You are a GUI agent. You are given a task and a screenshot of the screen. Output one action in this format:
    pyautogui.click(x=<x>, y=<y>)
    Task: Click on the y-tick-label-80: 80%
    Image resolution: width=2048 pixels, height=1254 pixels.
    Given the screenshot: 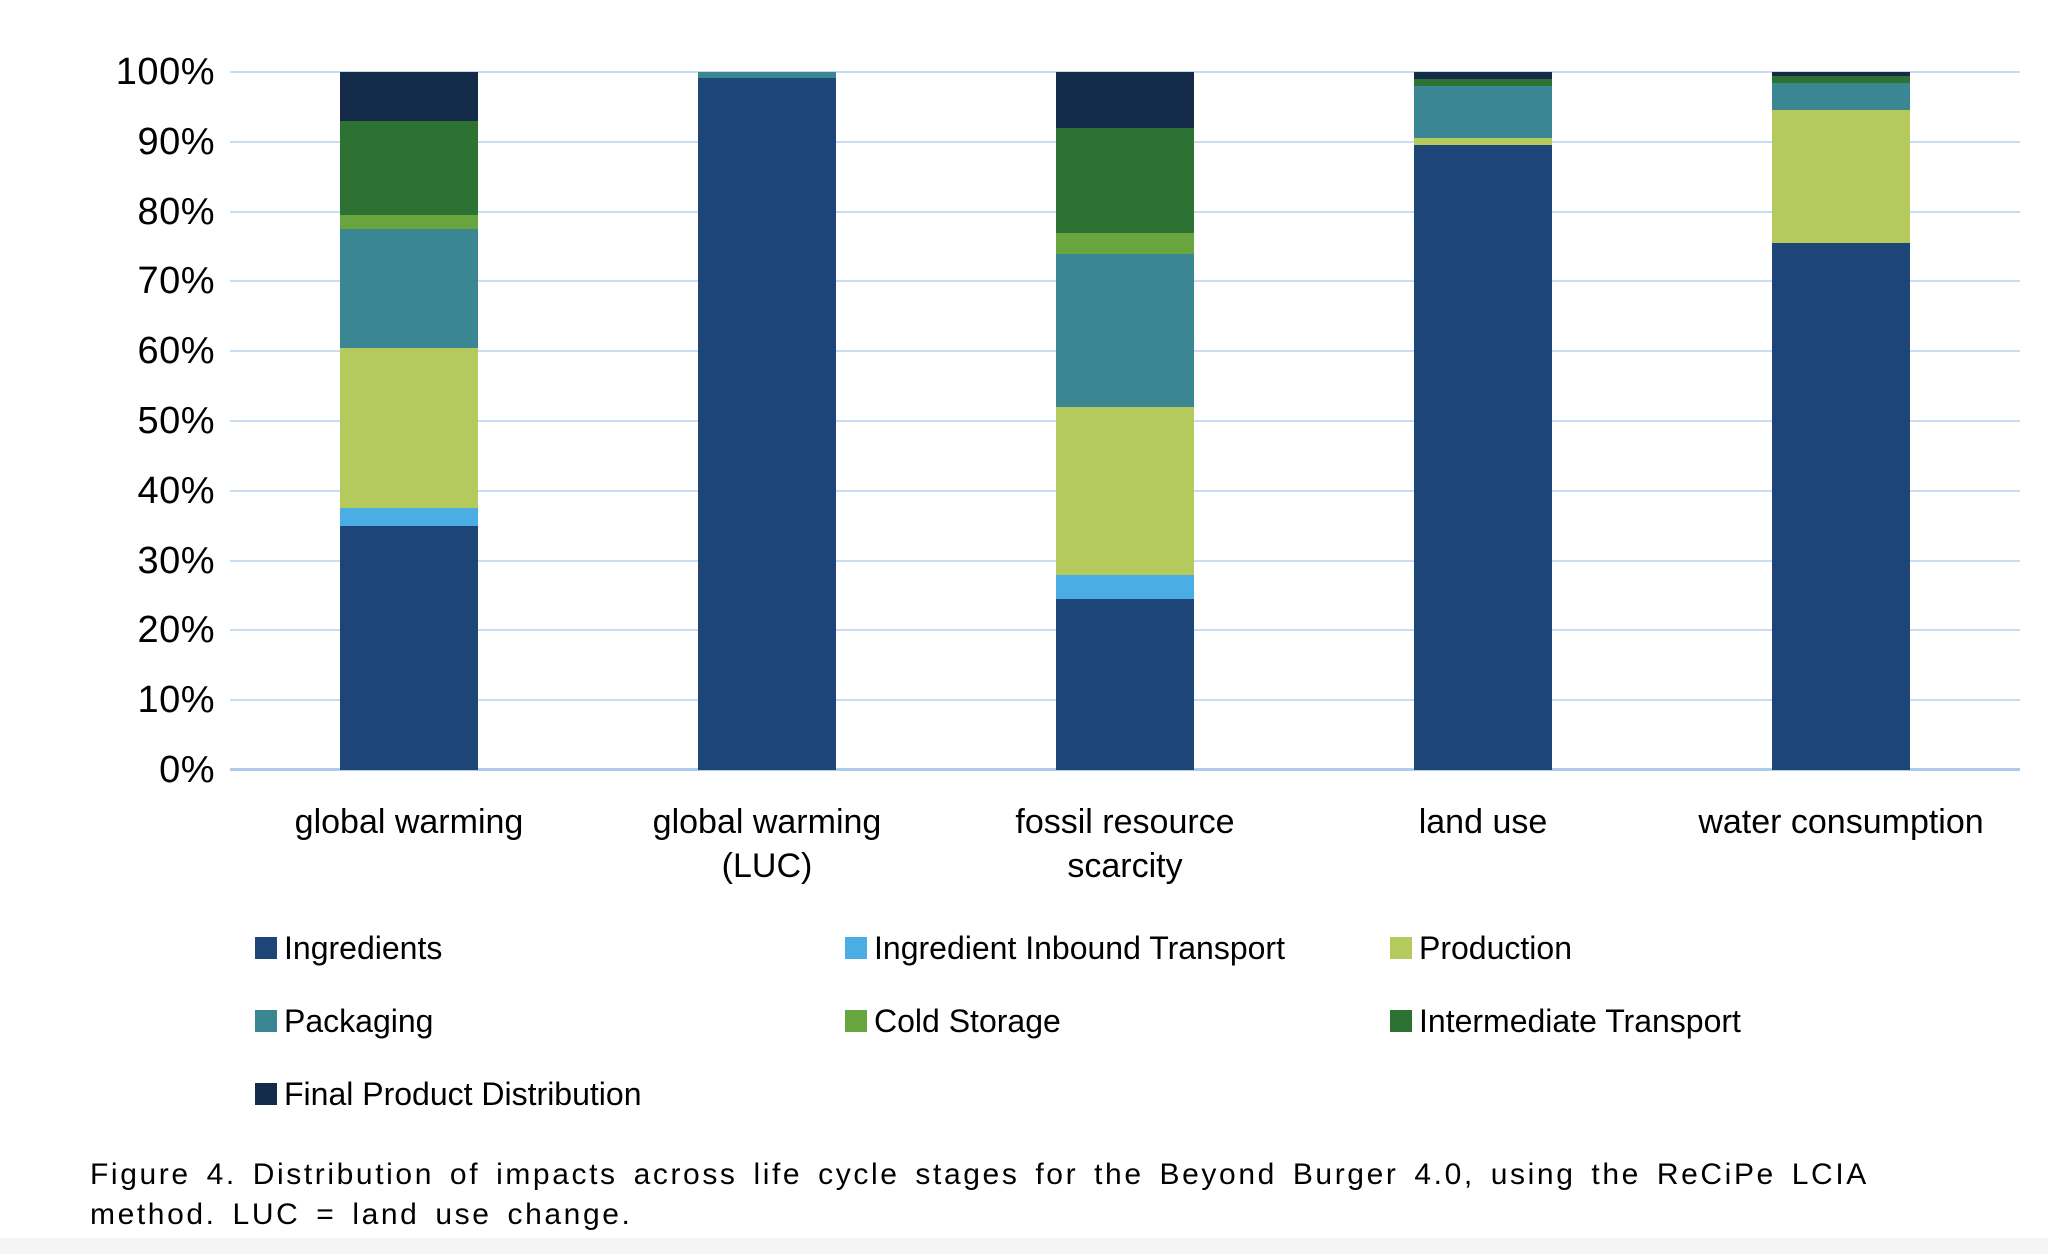 What is the action you would take?
    pyautogui.click(x=176, y=211)
    